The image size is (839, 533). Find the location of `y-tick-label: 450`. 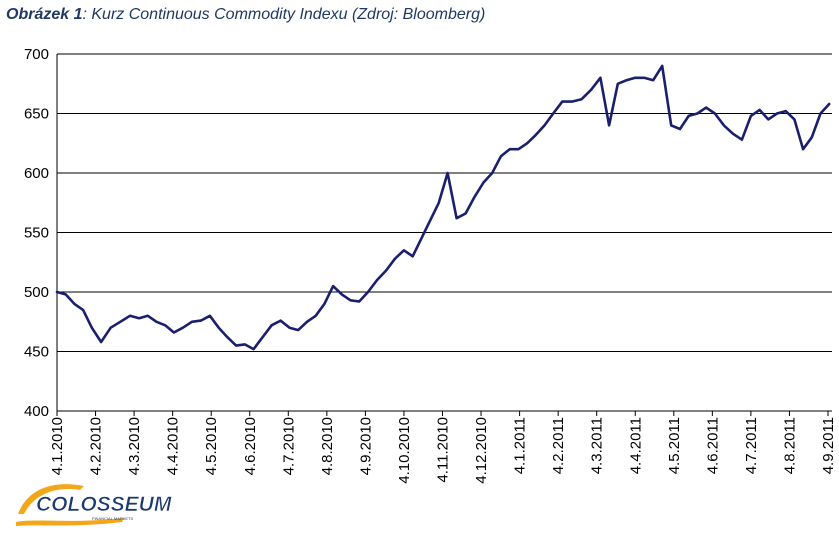

y-tick-label: 450 is located at coordinates (36, 352).